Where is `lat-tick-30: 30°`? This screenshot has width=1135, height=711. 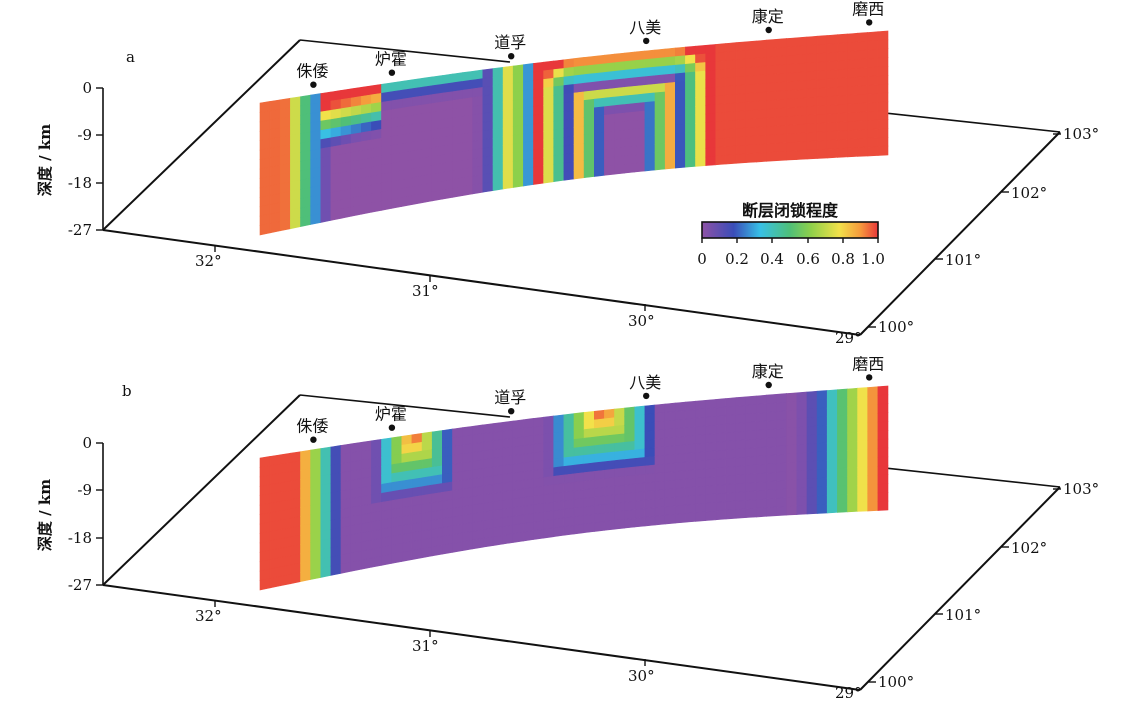 lat-tick-30: 30° is located at coordinates (641, 676).